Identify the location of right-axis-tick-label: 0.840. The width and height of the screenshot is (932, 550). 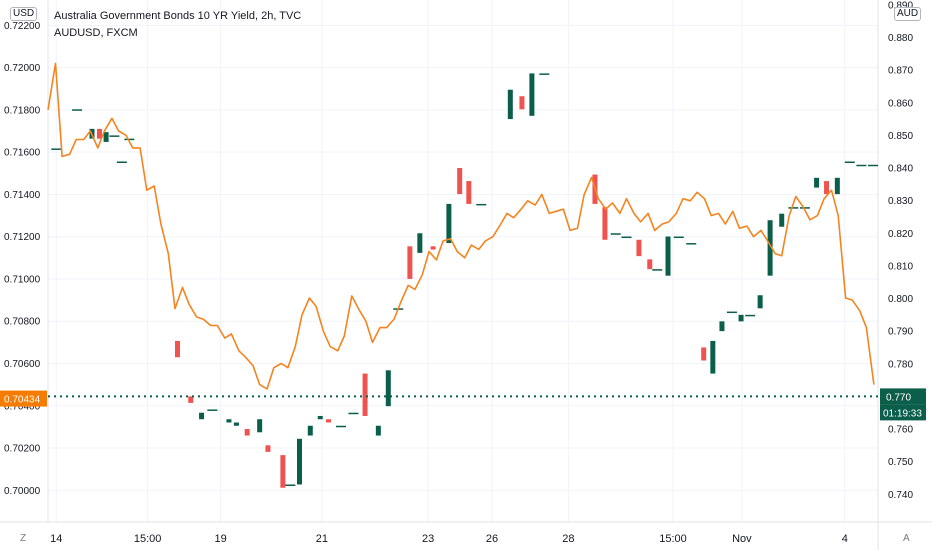
(900, 169).